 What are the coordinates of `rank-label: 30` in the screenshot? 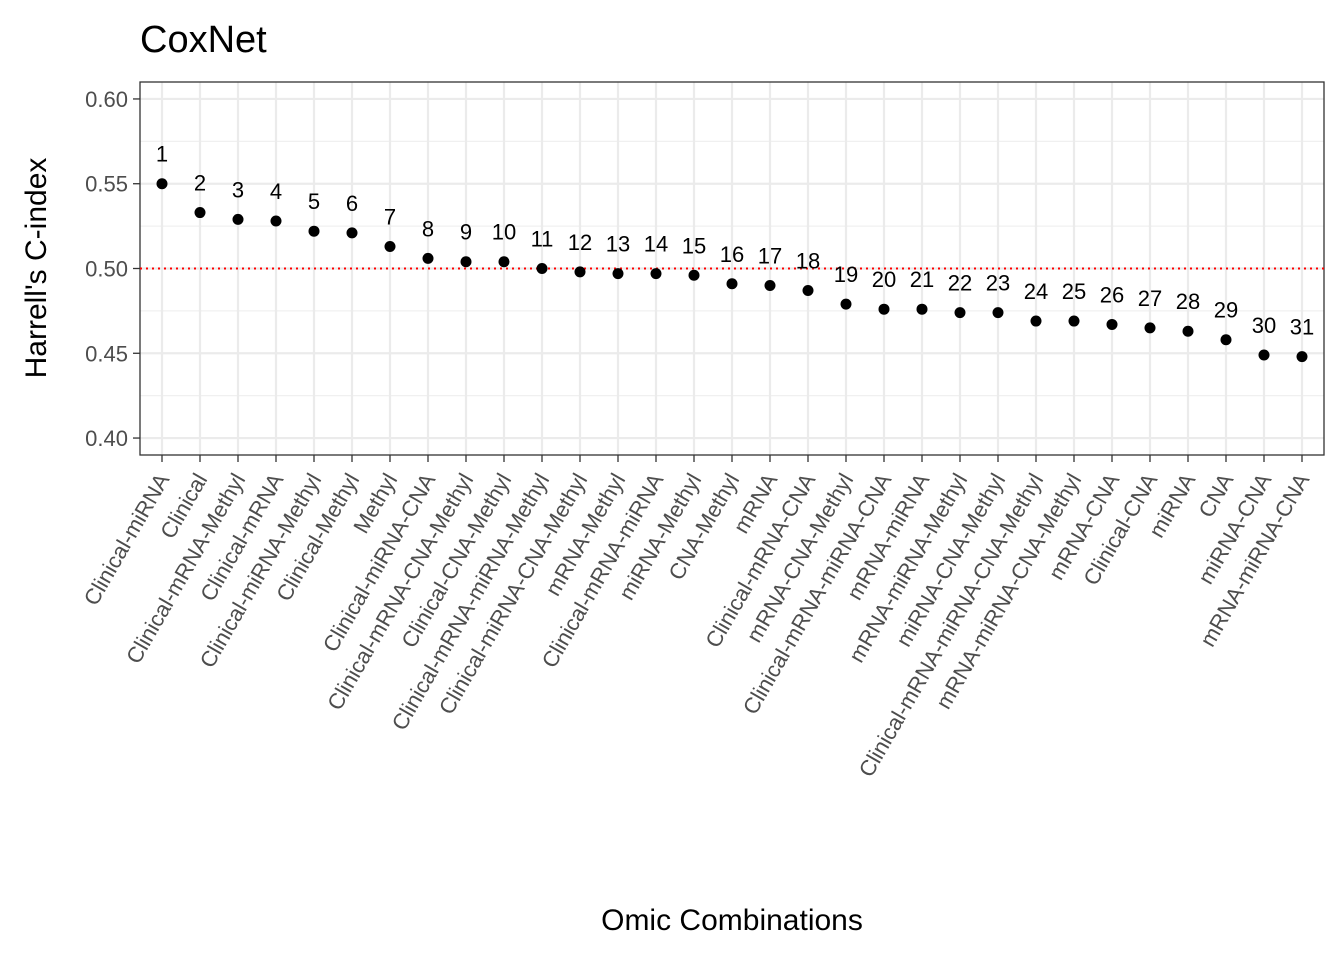 It's located at (1264, 325).